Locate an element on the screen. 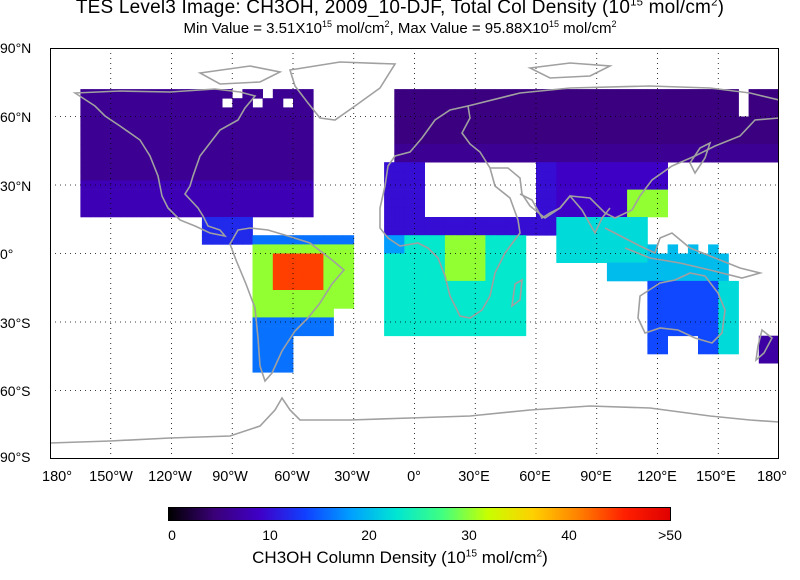 This screenshot has width=800, height=580. colorbar-tick-20: 20 is located at coordinates (369, 535).